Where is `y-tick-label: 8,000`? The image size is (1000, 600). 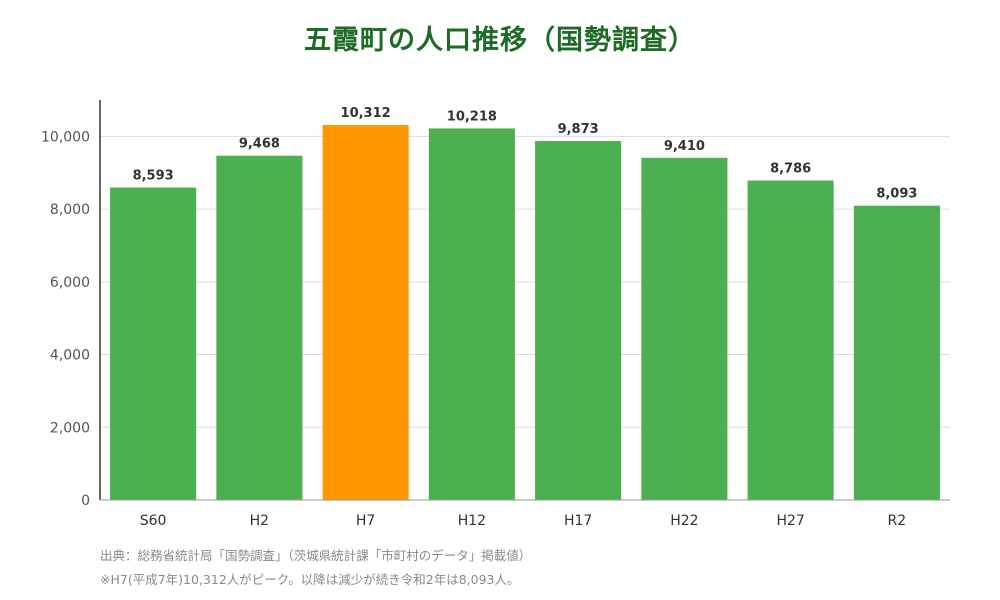 y-tick-label: 8,000 is located at coordinates (70, 210).